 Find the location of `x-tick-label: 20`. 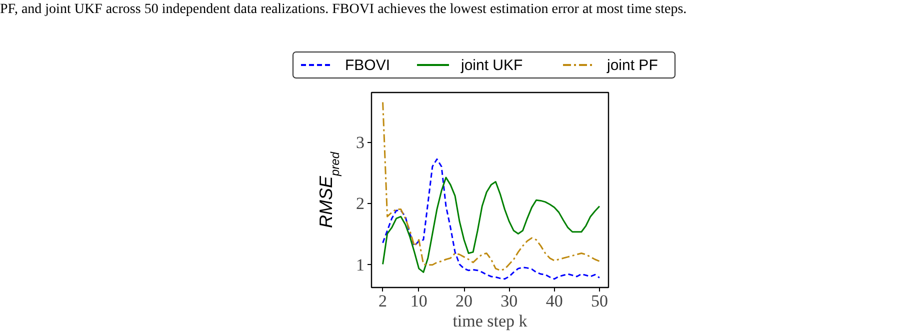

x-tick-label: 20 is located at coordinates (464, 301).